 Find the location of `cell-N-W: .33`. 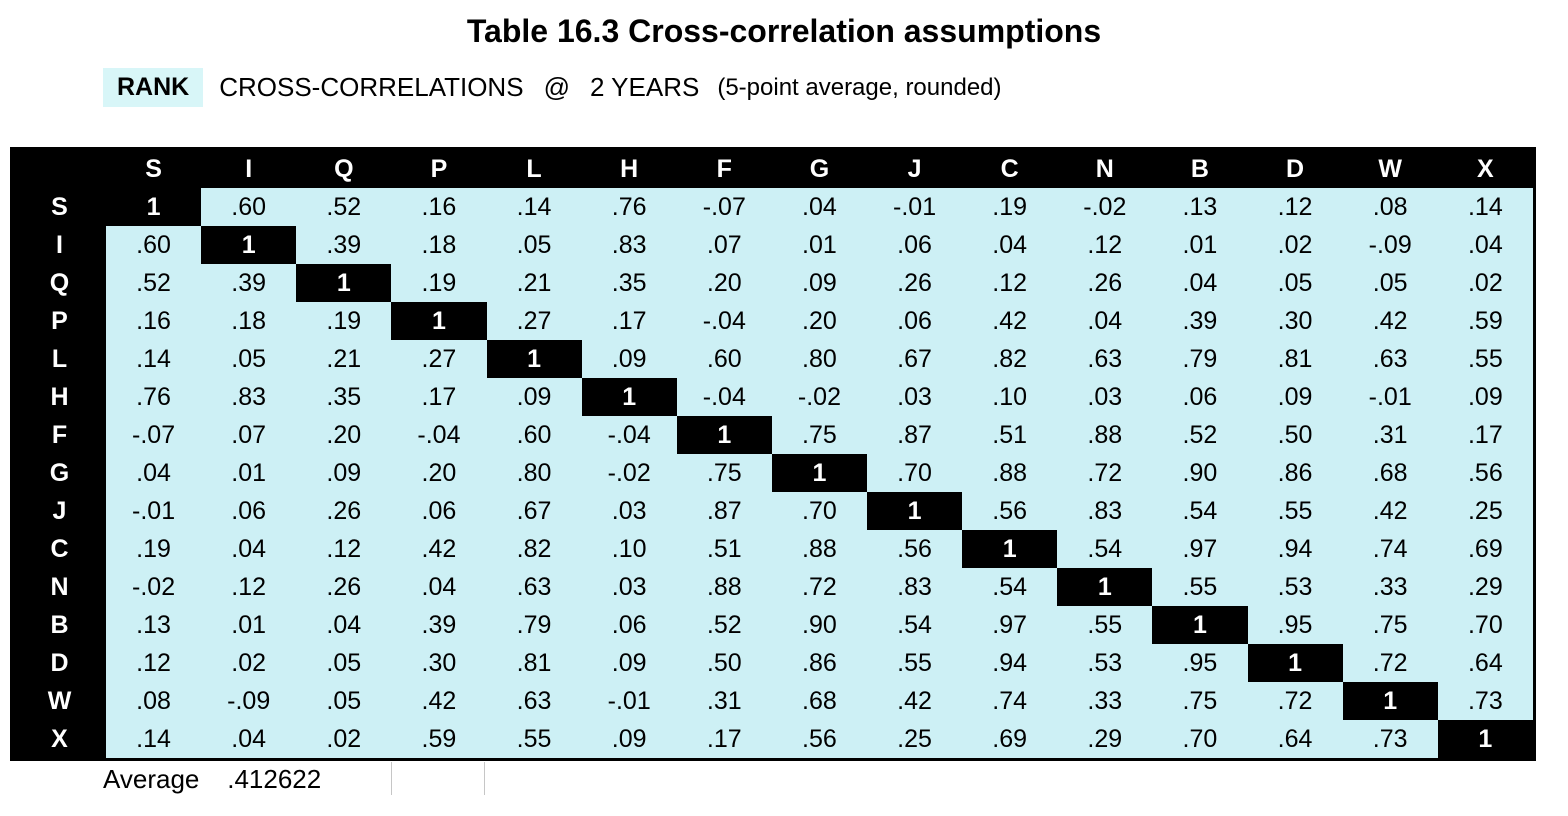

cell-N-W: .33 is located at coordinates (1390, 587).